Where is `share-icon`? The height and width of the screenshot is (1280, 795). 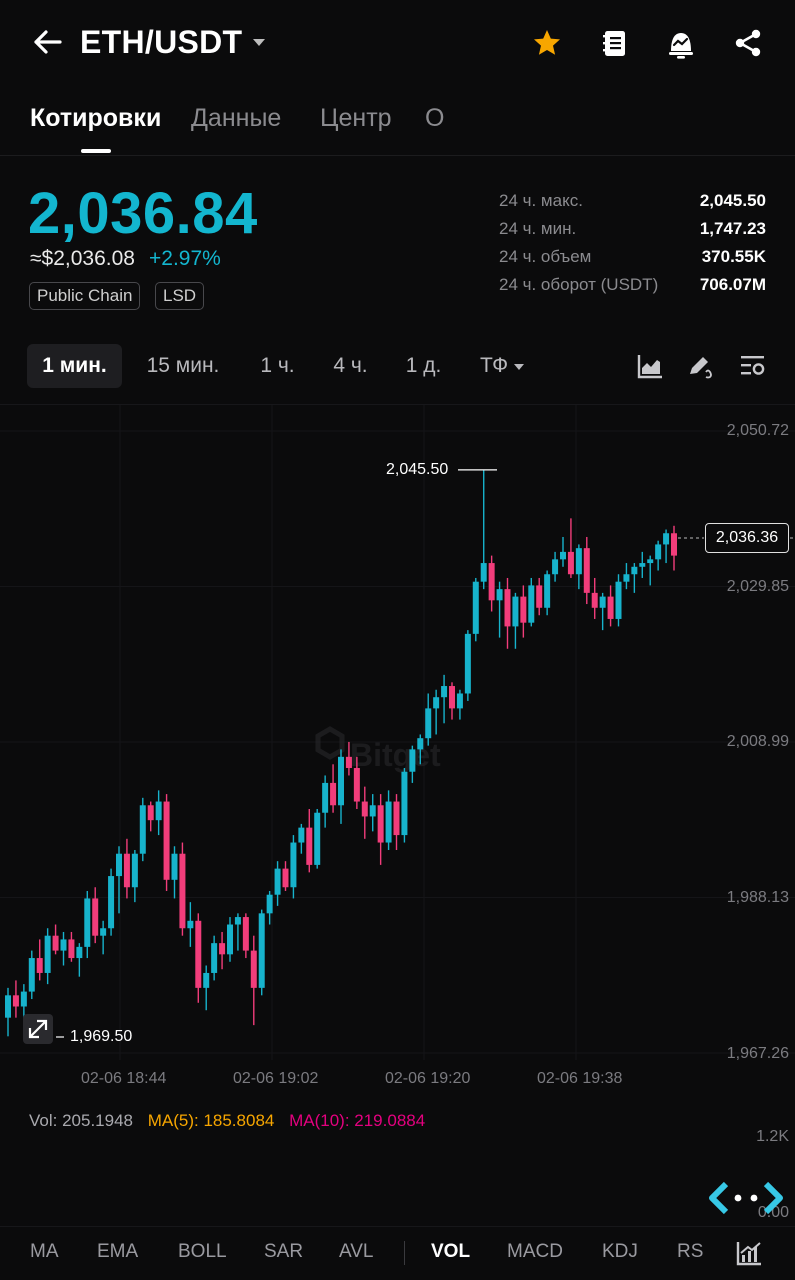 share-icon is located at coordinates (748, 43).